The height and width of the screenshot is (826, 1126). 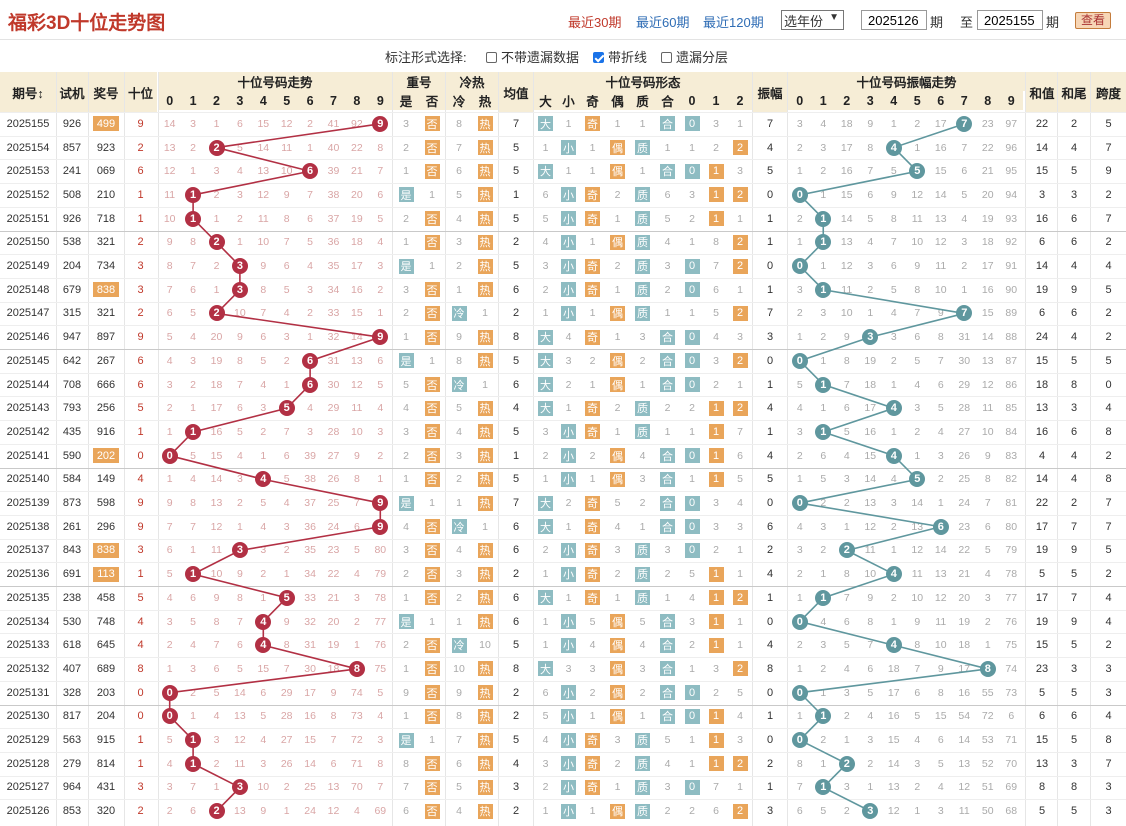 I want to click on trend-ball: 1, so click(x=193, y=763).